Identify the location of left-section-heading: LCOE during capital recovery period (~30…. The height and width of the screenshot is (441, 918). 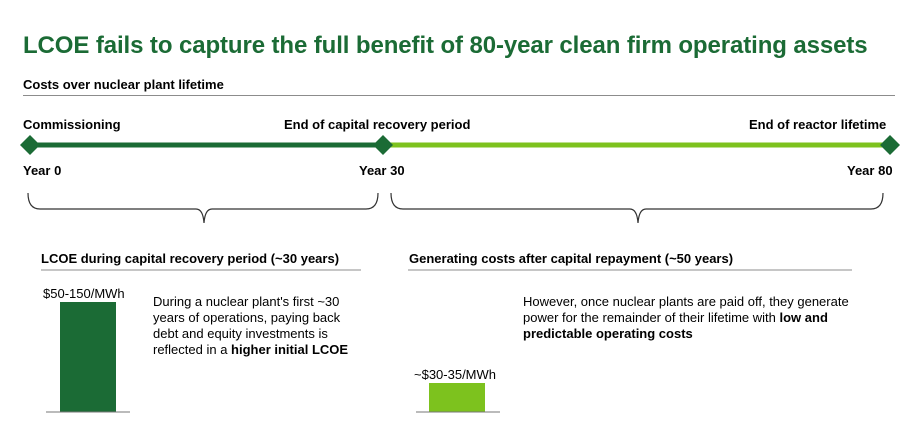
(190, 258).